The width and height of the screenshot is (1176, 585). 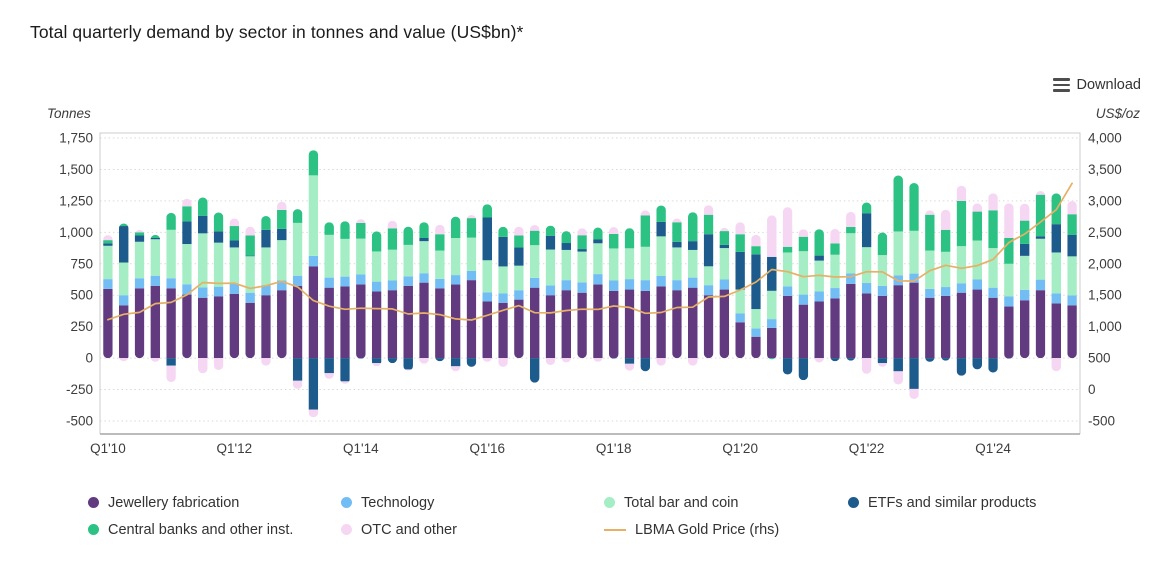 I want to click on legend-label: ETFs and similar products, so click(x=952, y=502).